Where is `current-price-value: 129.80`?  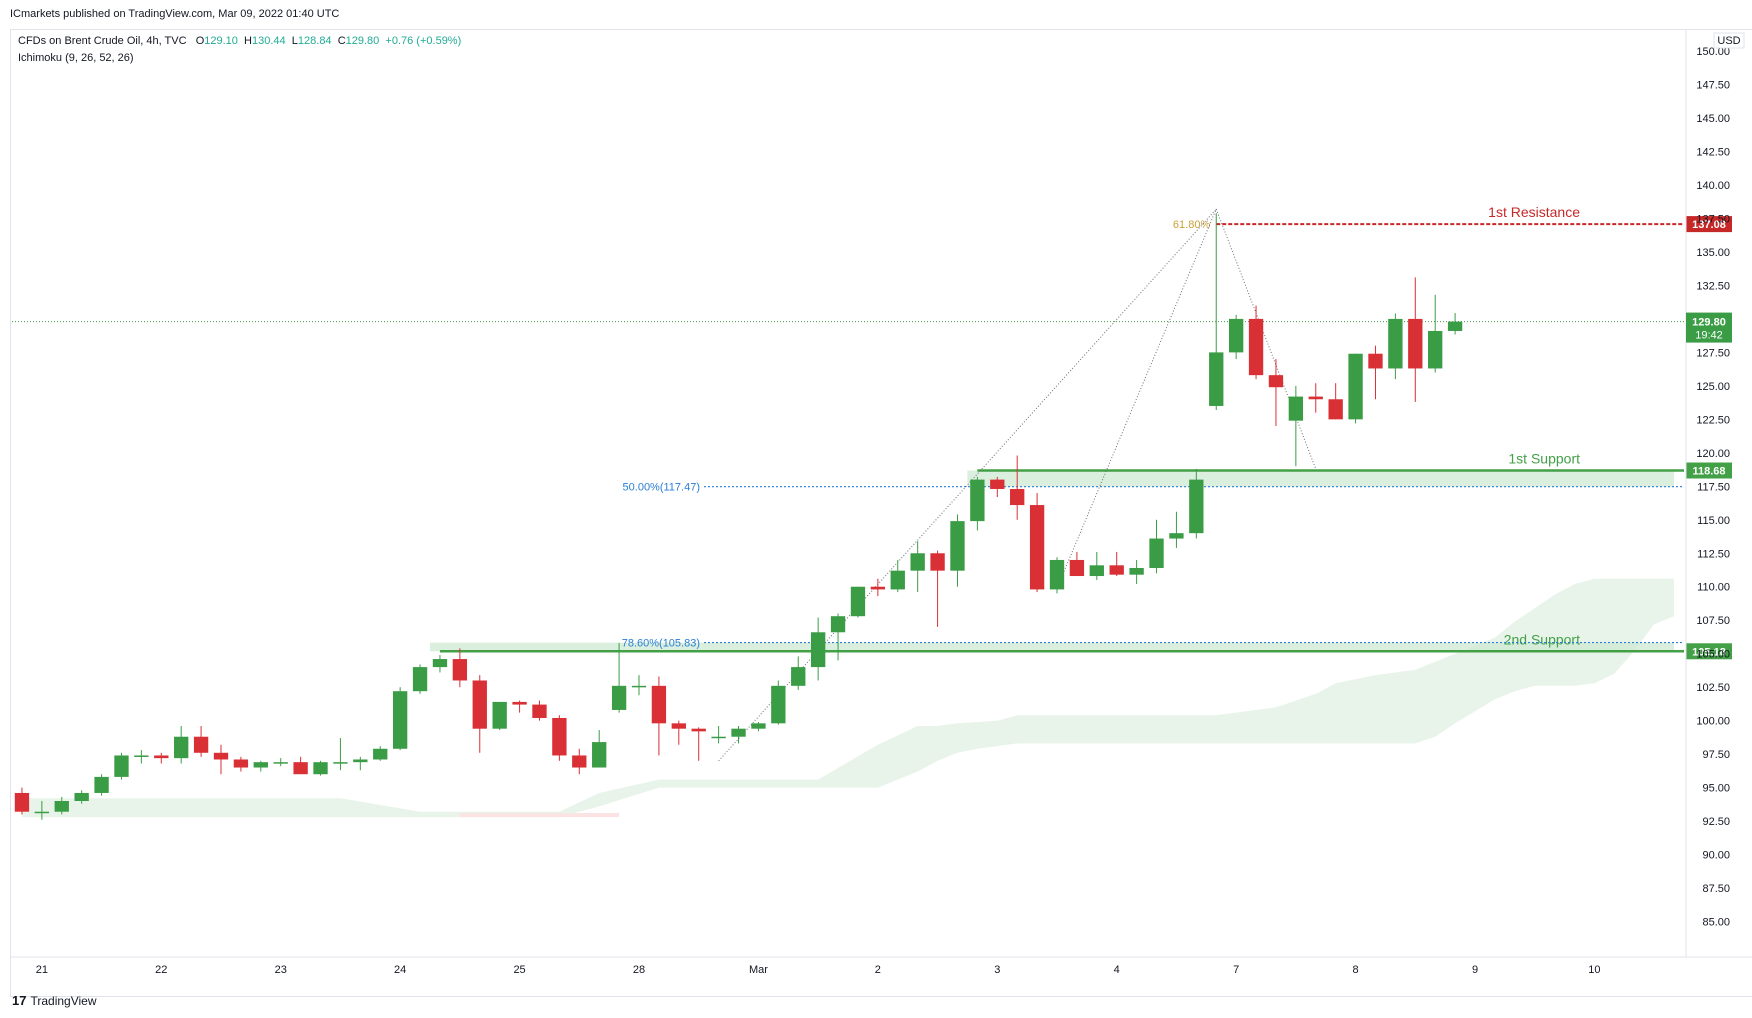 current-price-value: 129.80 is located at coordinates (1709, 323).